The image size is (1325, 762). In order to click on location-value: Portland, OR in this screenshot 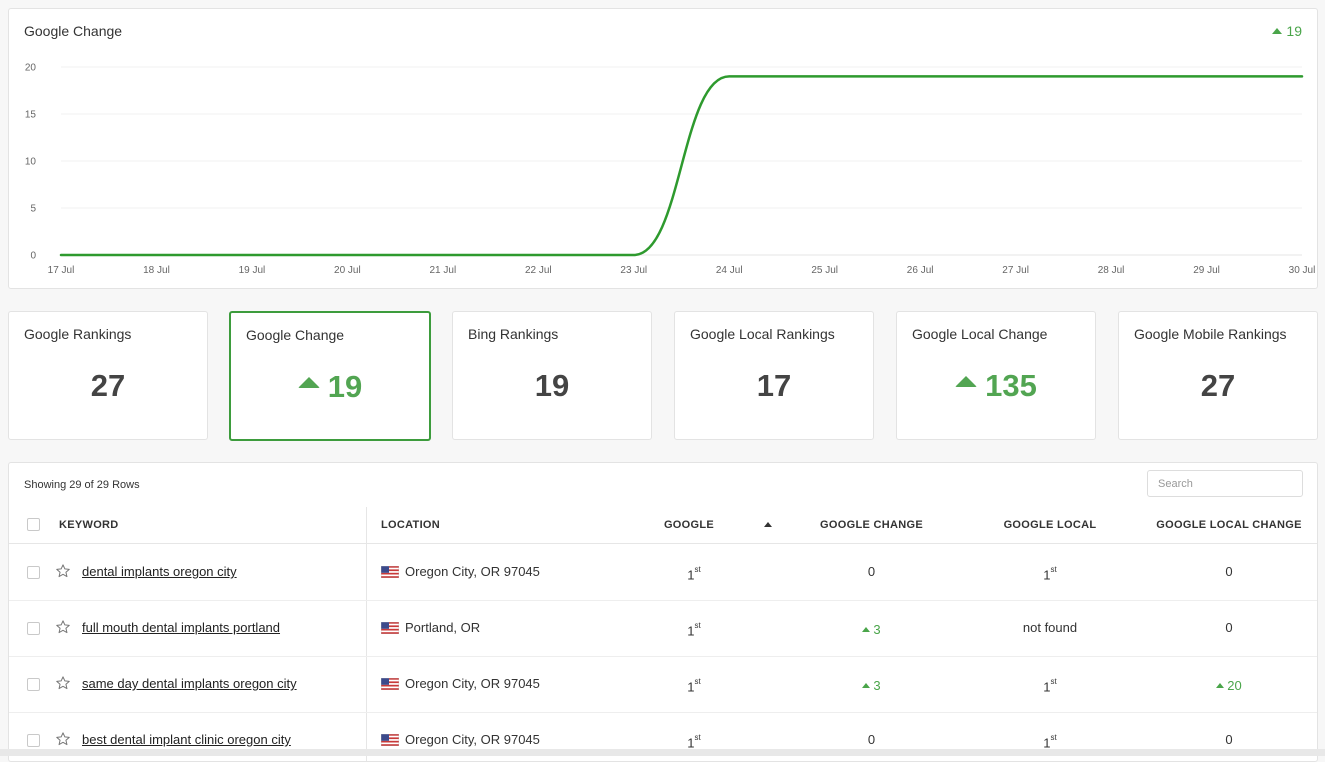, I will do `click(443, 627)`.